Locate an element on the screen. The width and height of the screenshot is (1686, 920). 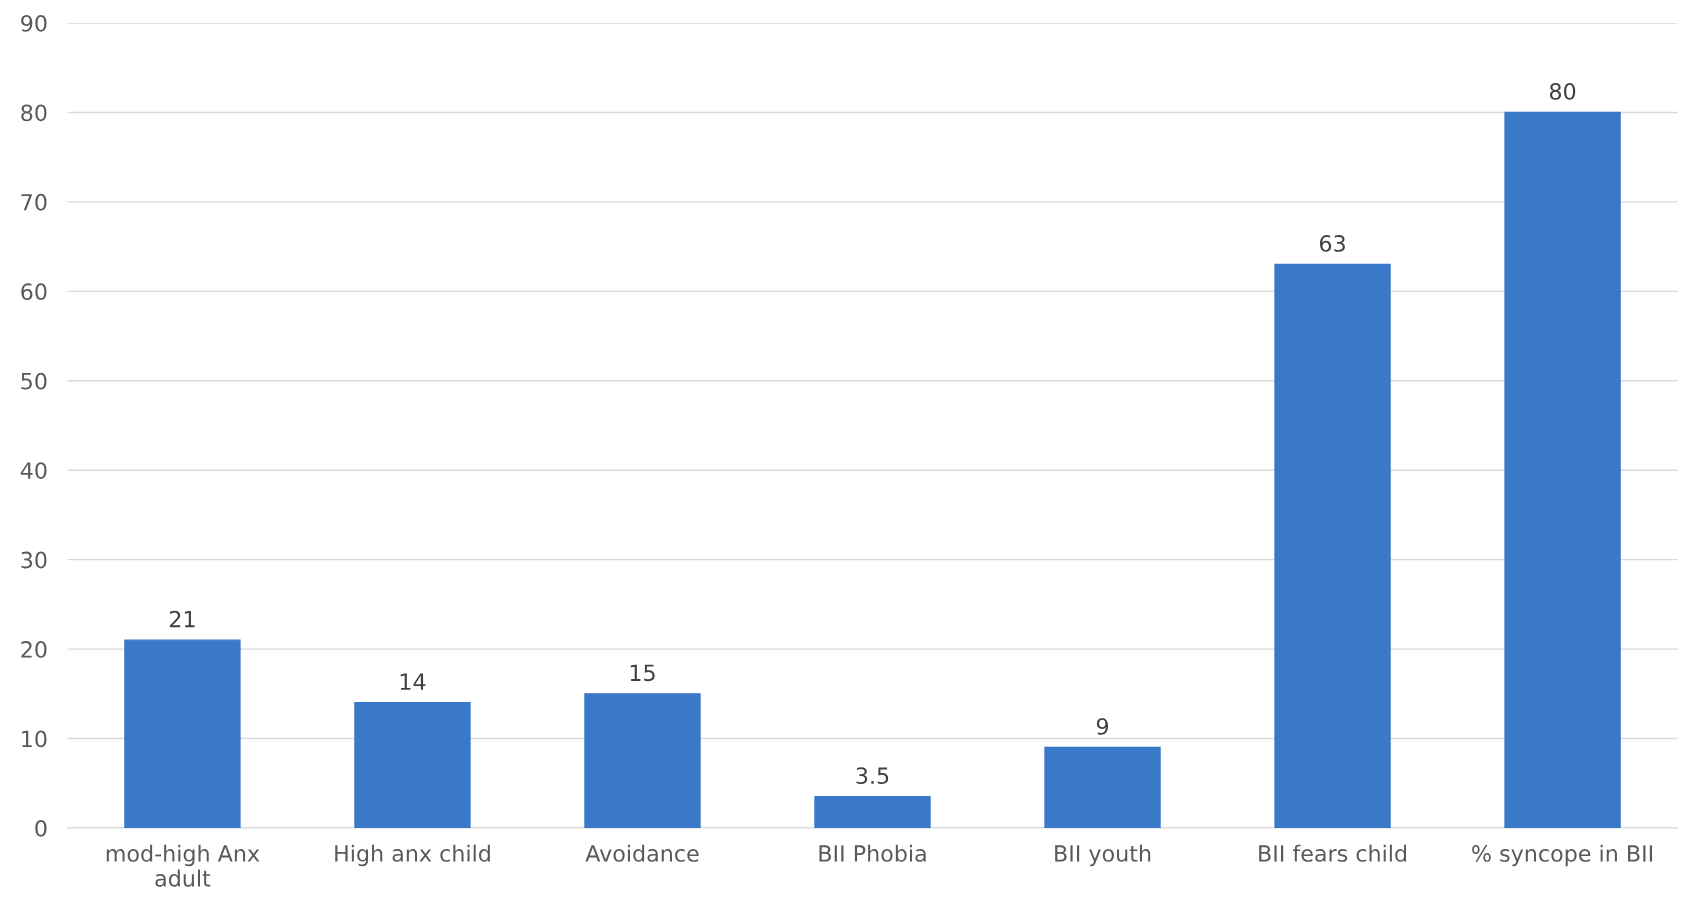
x-tick-label: BII Phobia is located at coordinates (872, 853).